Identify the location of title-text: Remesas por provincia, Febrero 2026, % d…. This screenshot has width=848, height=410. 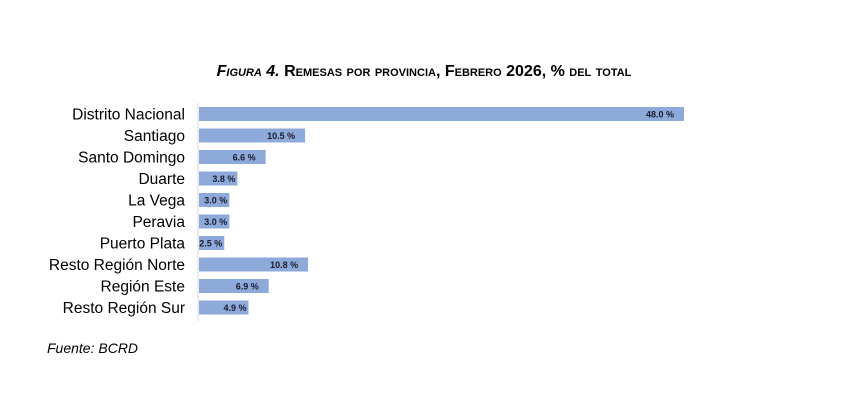
(458, 71).